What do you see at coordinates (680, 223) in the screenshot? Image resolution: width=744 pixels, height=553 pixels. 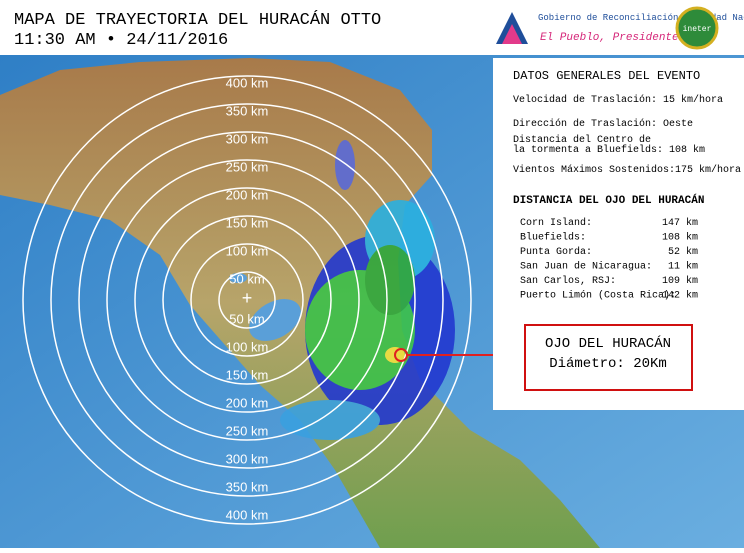 I see `distance-value: 147 km` at bounding box center [680, 223].